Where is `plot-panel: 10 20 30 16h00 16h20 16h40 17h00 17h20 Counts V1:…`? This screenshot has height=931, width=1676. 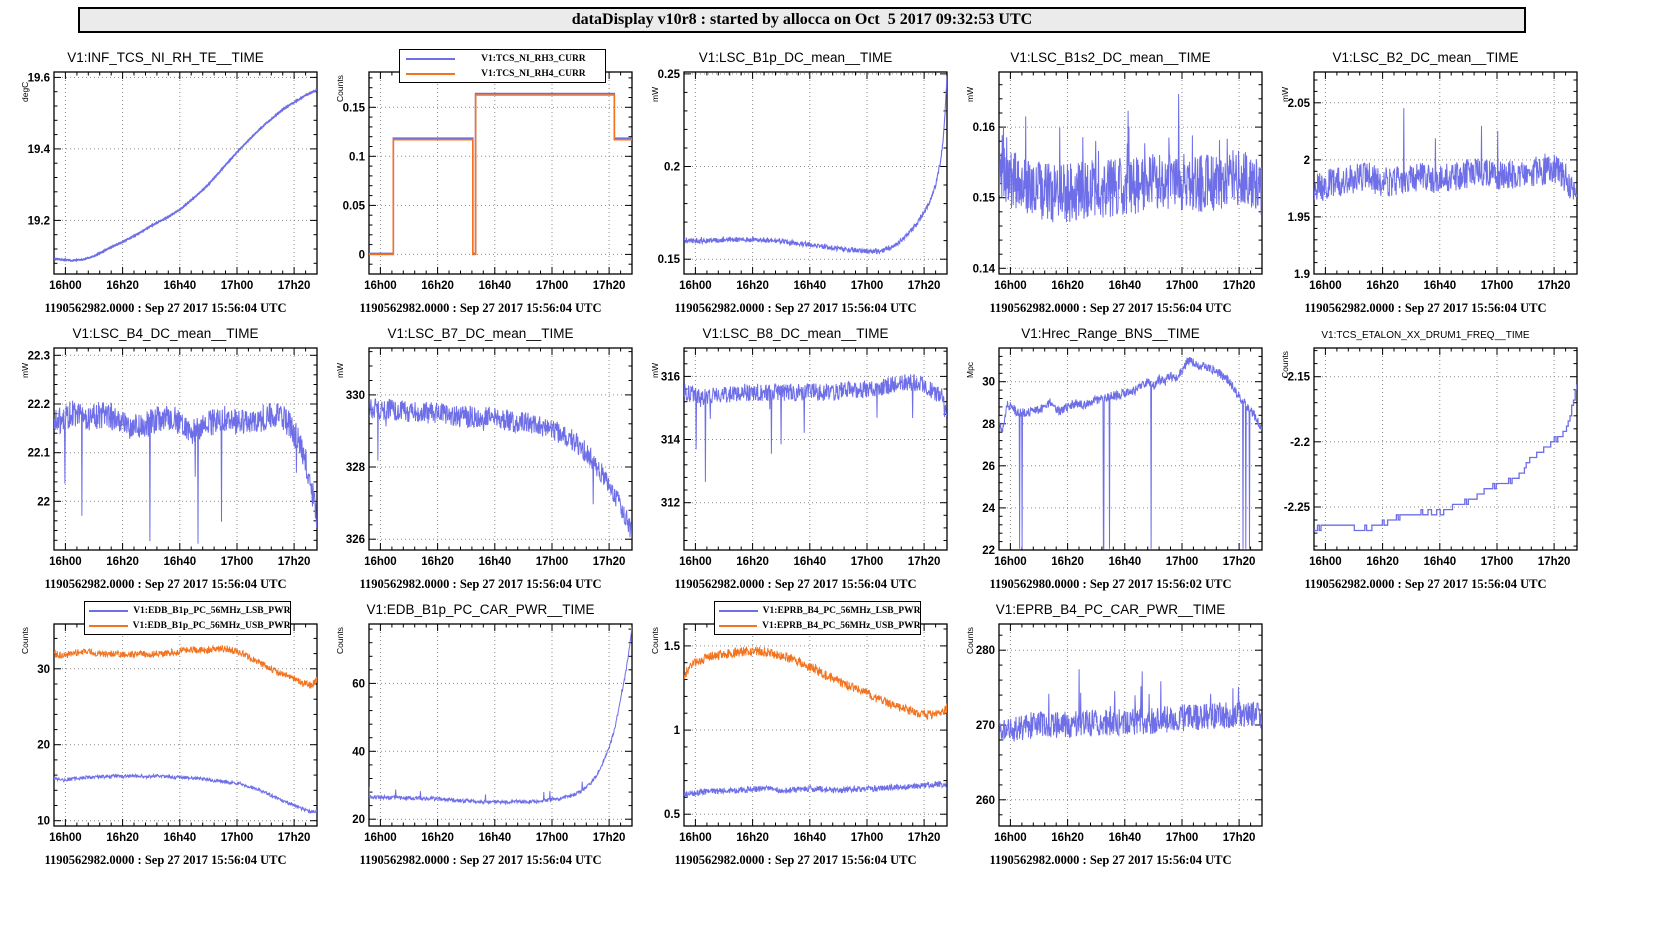 plot-panel: 10 20 30 16h00 16h20 16h40 17h00 17h20 Counts V1:… is located at coordinates (165, 738).